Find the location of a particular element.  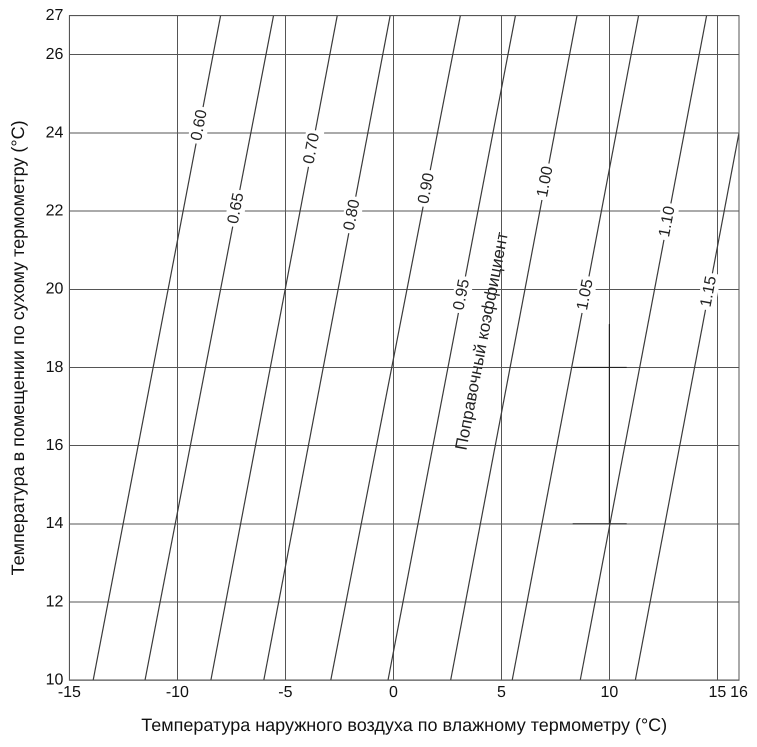

text: 0.70 is located at coordinates (312, 149).